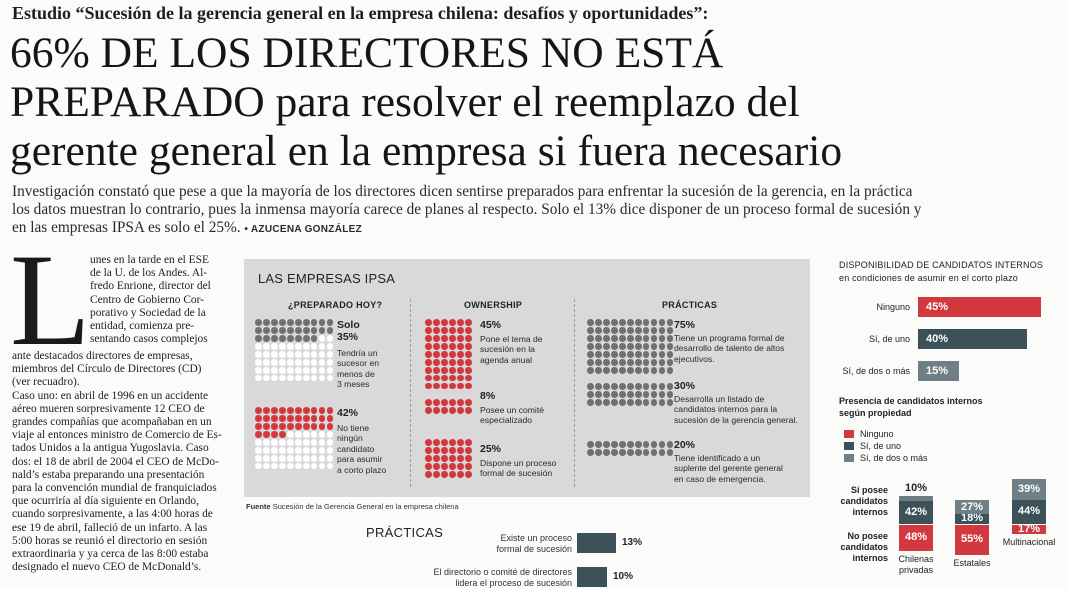  What do you see at coordinates (360, 459) in the screenshot?
I see `label-line: para asumir` at bounding box center [360, 459].